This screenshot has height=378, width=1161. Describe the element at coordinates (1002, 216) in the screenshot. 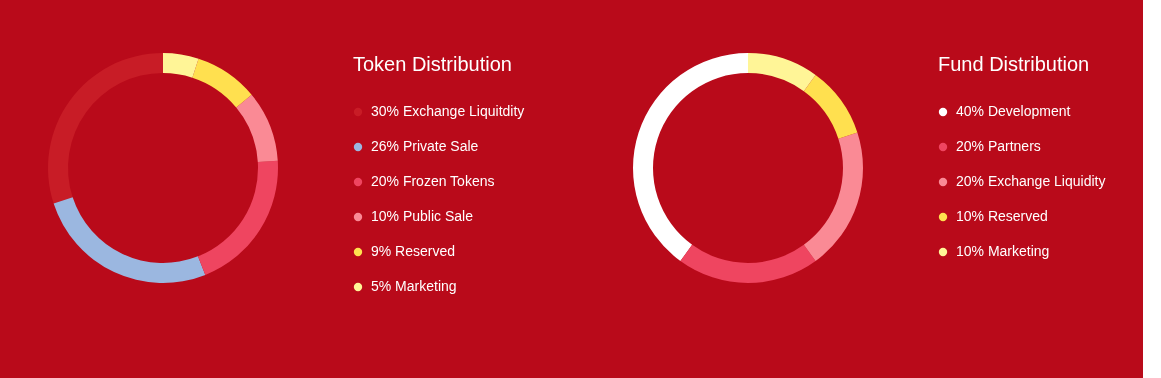

I see `legend-label: 10% Reserved` at that location.